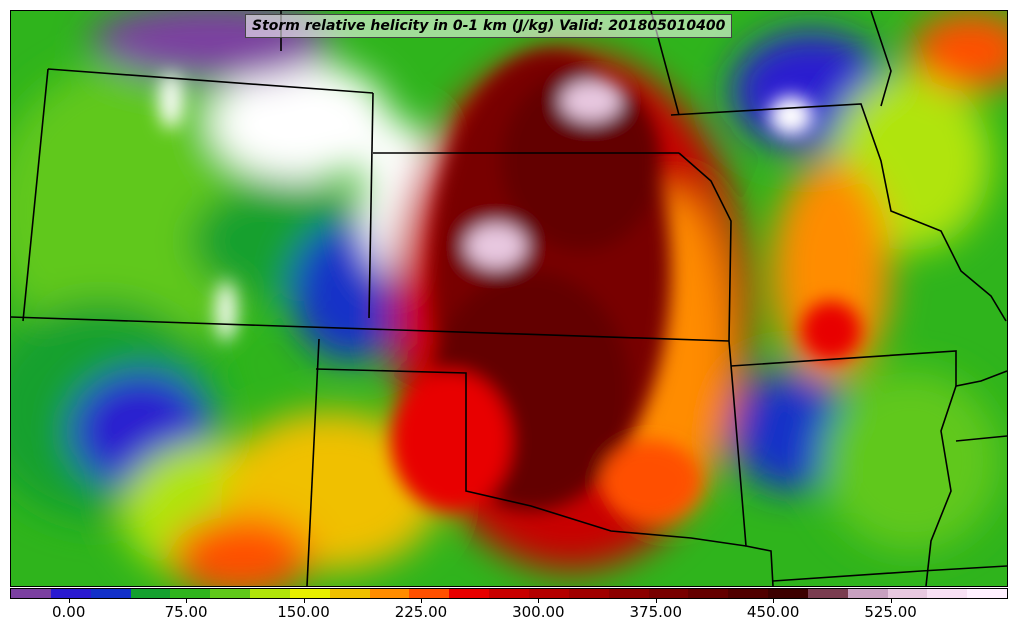  I want to click on colorbar-tick-label: 525.00, so click(890, 612).